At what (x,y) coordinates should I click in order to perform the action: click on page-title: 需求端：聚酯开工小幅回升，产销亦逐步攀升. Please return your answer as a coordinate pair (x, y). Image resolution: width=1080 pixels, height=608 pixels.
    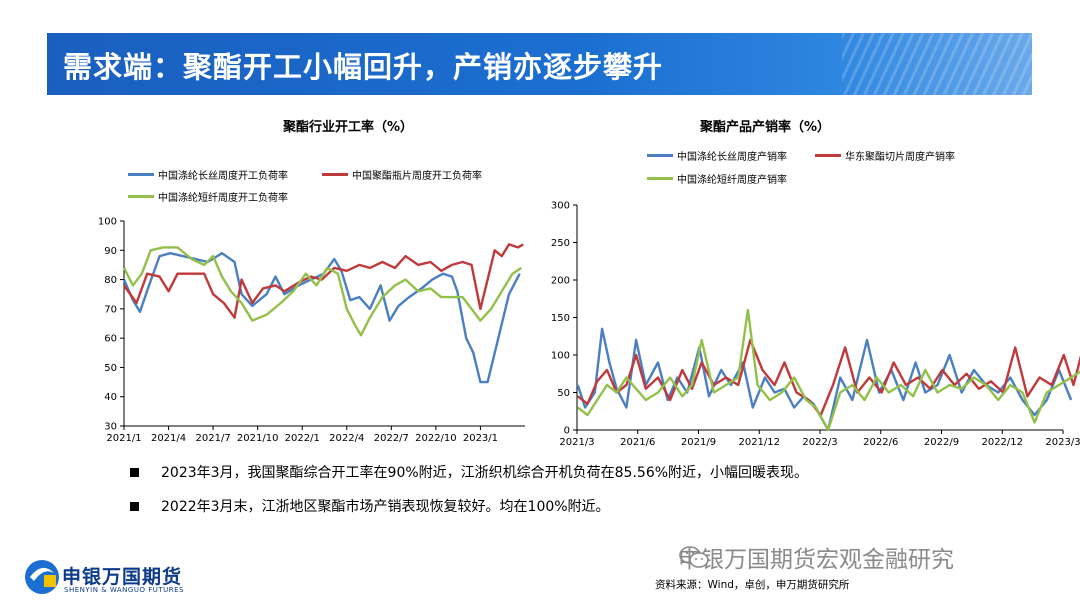
    Looking at the image, I should click on (363, 67).